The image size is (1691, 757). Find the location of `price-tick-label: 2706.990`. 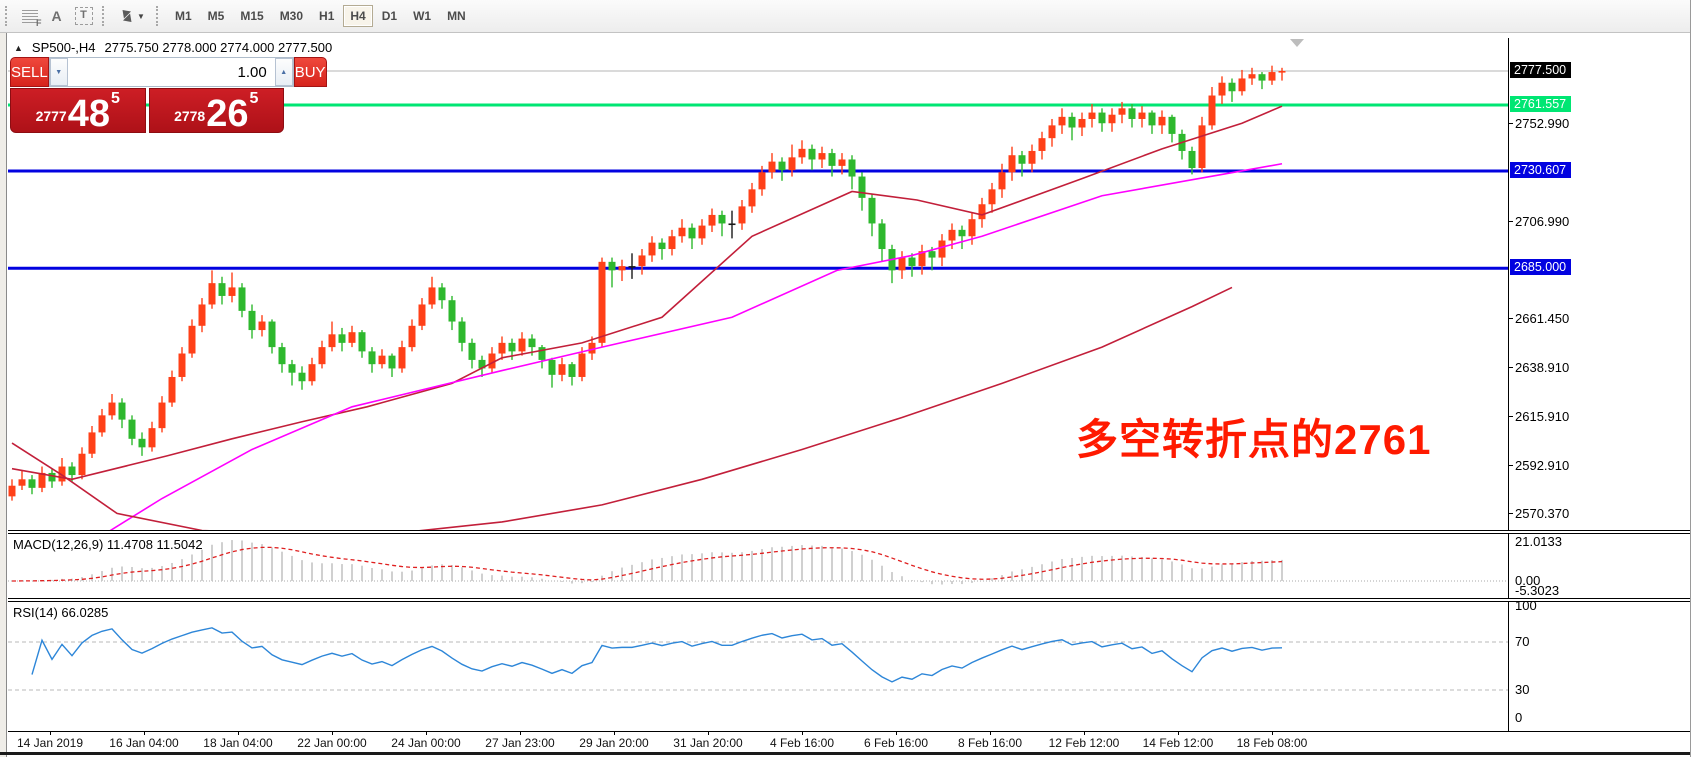

price-tick-label: 2706.990 is located at coordinates (1542, 222).